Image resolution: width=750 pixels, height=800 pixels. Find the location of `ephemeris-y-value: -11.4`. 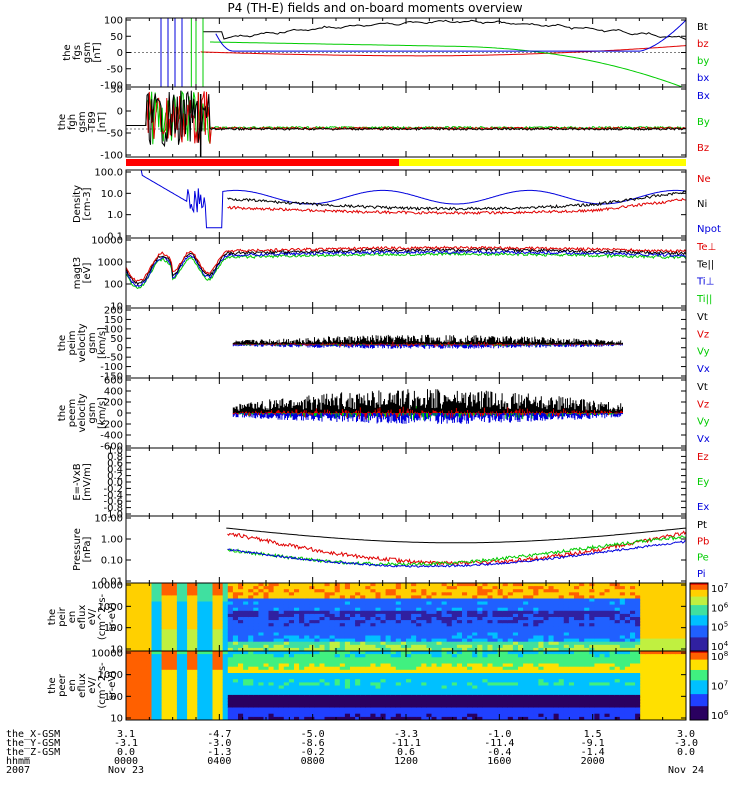

ephemeris-y-value: -11.4 is located at coordinates (499, 743).